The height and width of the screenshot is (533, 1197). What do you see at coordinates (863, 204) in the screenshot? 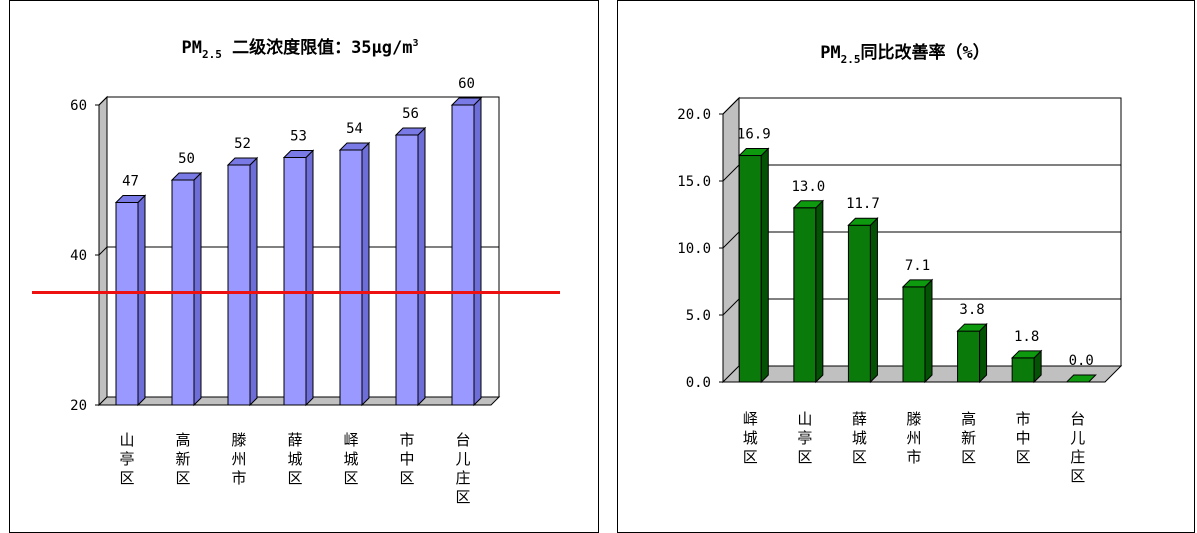
I see `data-label: 11.7` at bounding box center [863, 204].